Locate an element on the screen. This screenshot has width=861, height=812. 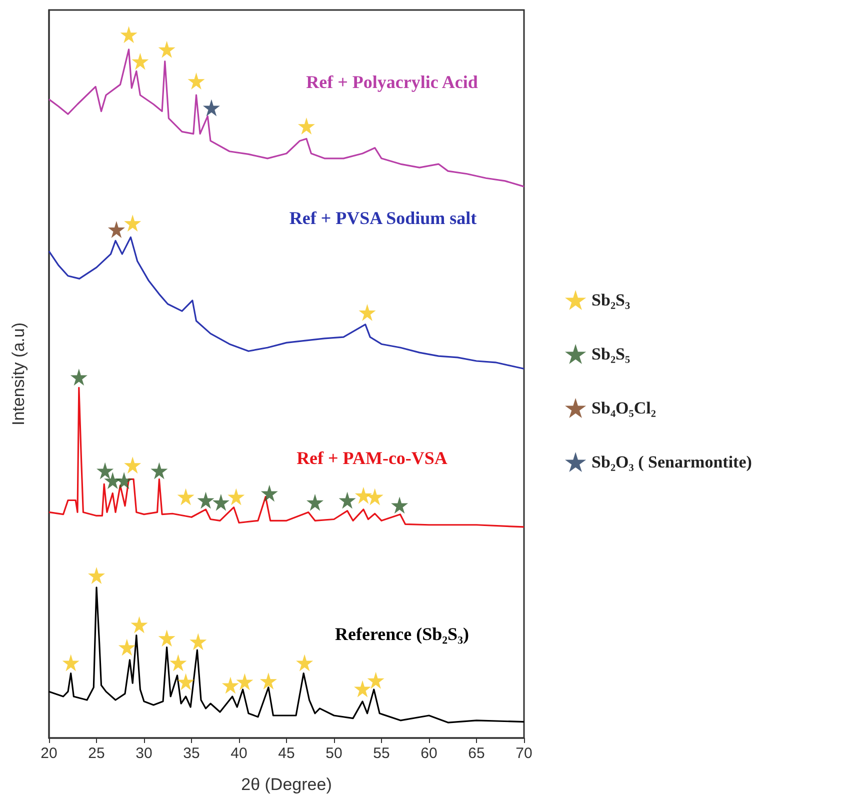
x-axis-title: 2θ (Degree) is located at coordinates (286, 784).